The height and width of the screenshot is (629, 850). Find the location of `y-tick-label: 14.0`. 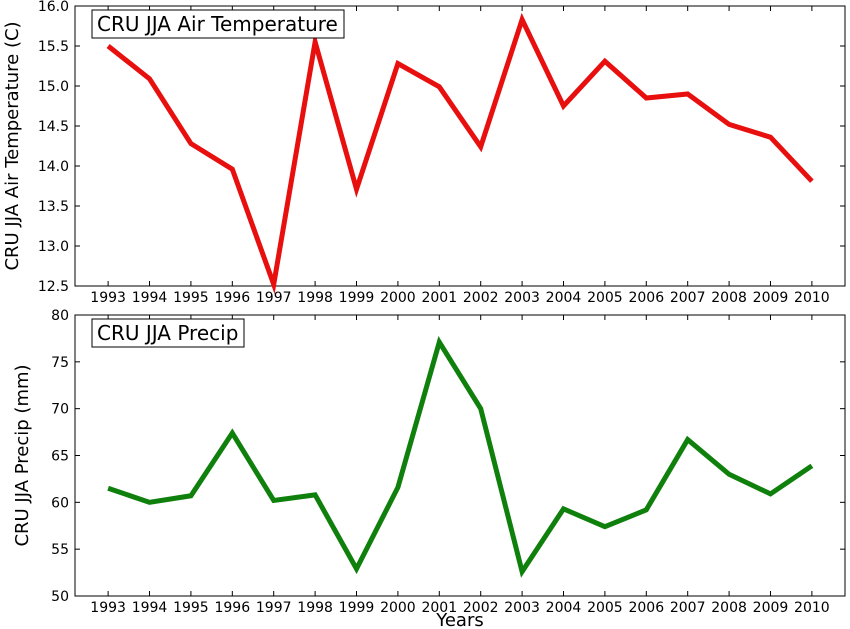

y-tick-label: 14.0 is located at coordinates (53, 167).